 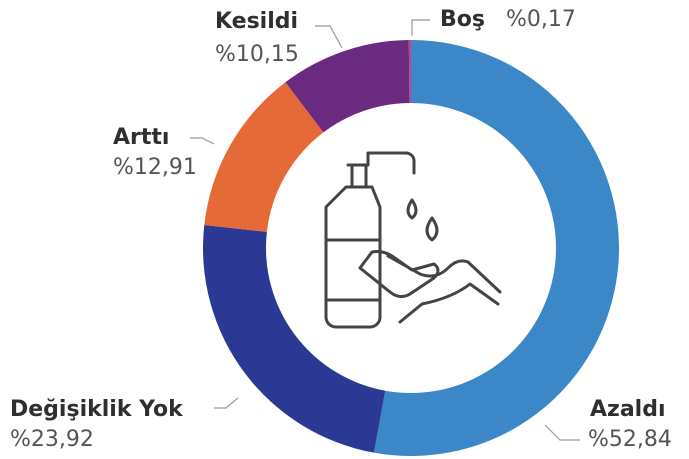 I want to click on slice-value: %10,15, so click(x=257, y=54).